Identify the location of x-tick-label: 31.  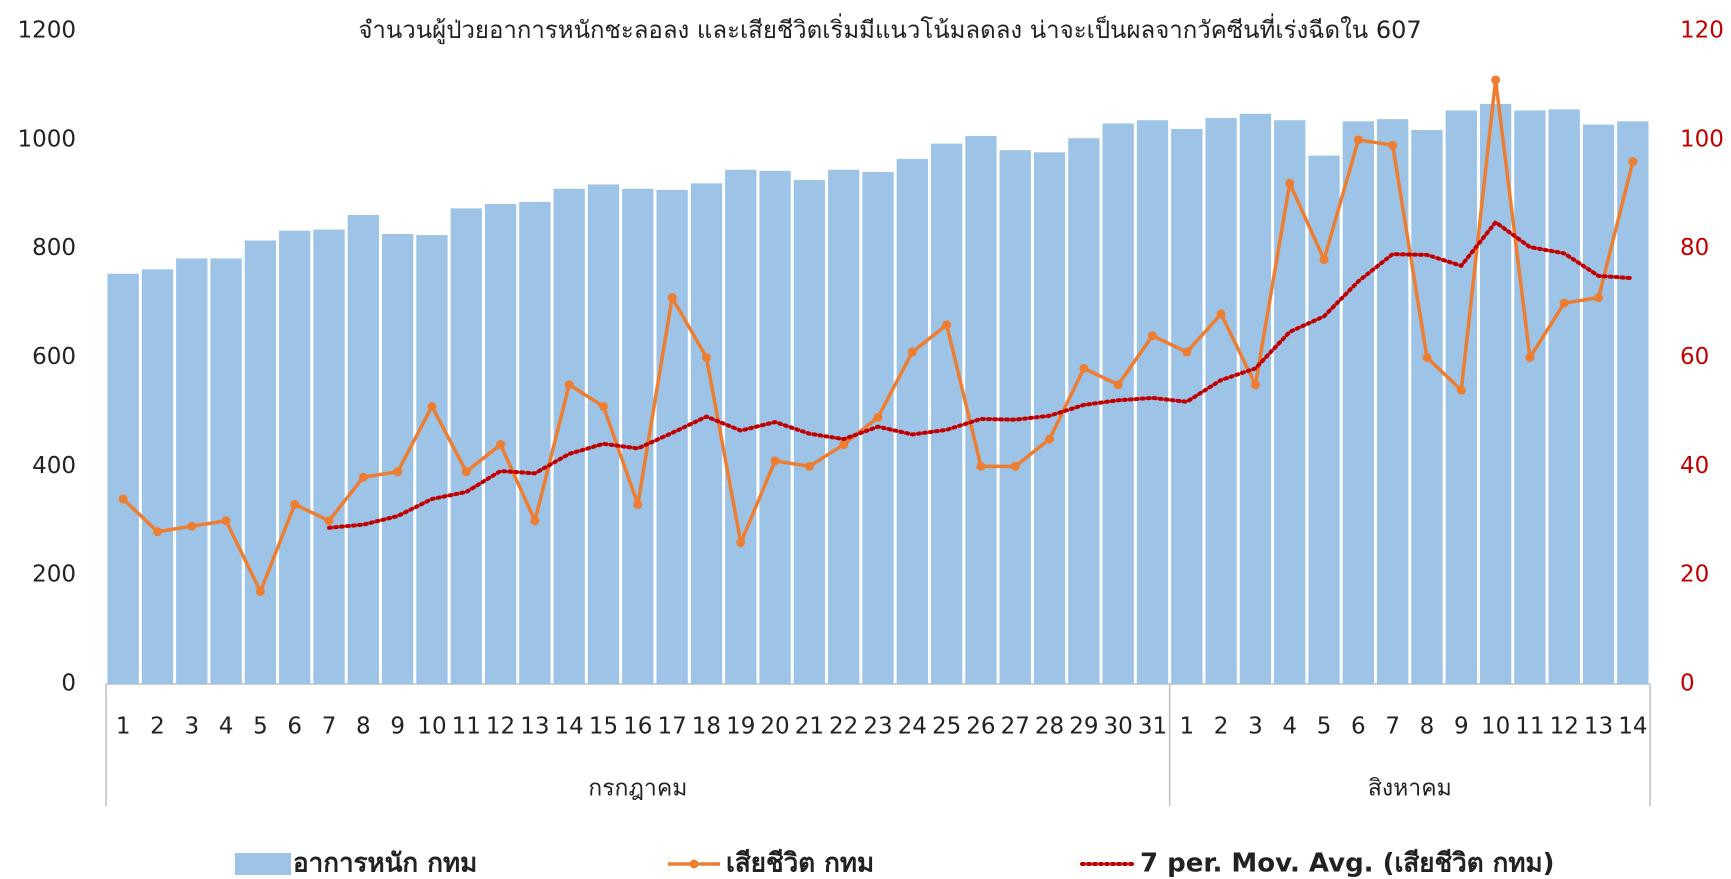
(1152, 727).